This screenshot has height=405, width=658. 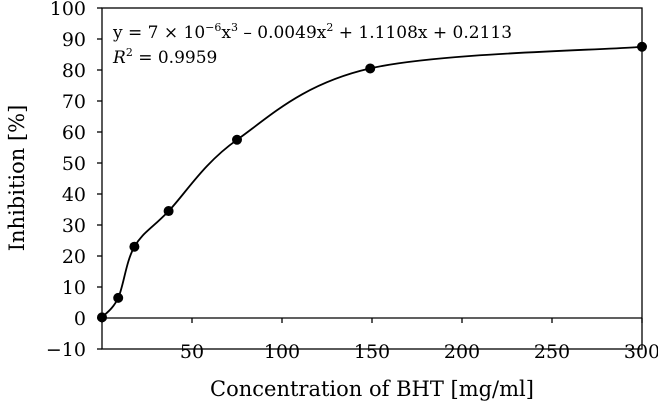 I want to click on y-tick-label: 100, so click(x=68, y=10).